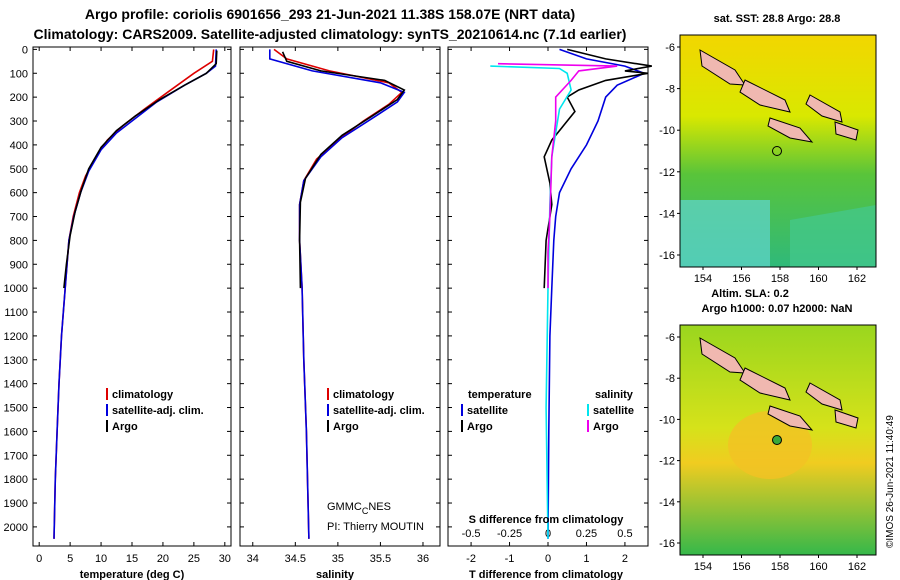 The width and height of the screenshot is (900, 580). What do you see at coordinates (295, 559) in the screenshot?
I see `x-tick-label: 34.5` at bounding box center [295, 559].